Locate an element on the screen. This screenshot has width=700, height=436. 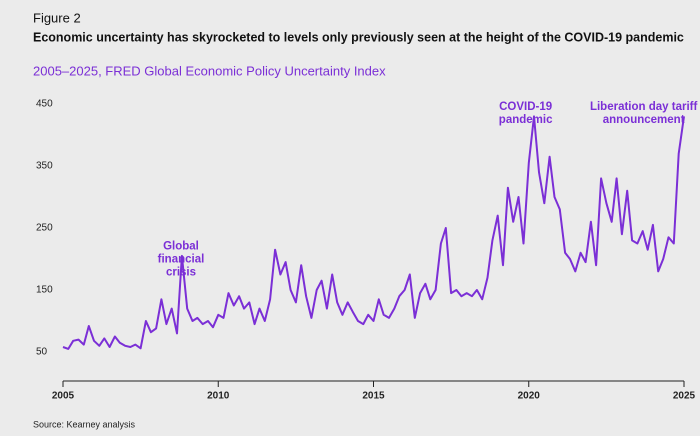
y-tick-label: 450 is located at coordinates (44, 104).